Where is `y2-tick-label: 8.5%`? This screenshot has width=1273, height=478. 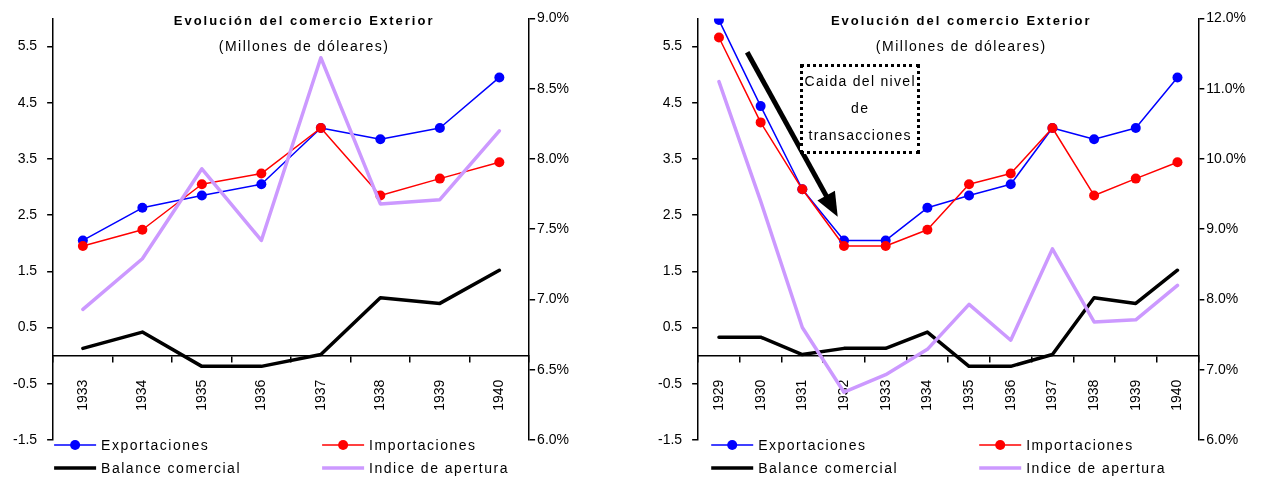
y2-tick-label: 8.5% is located at coordinates (553, 87).